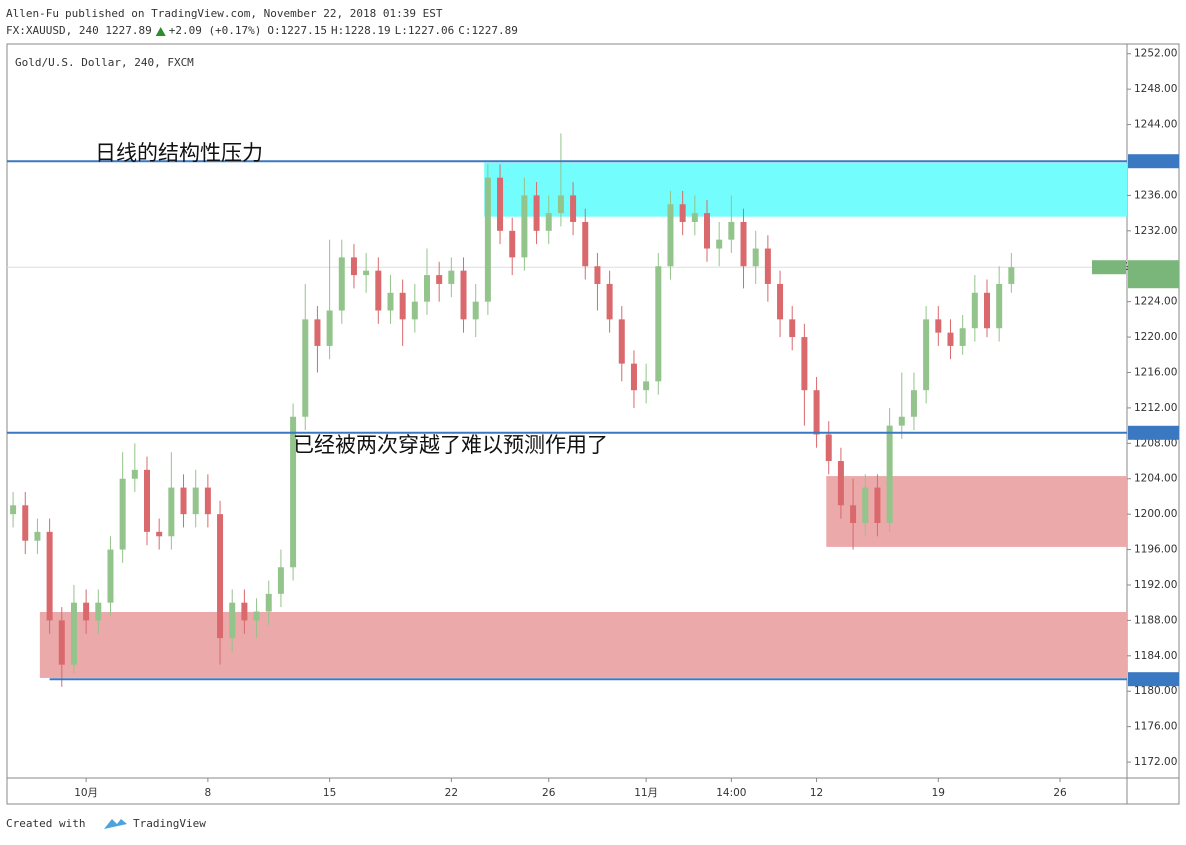 The image size is (1186, 845). I want to click on y-tick-label: 1192.00, so click(1155, 585).